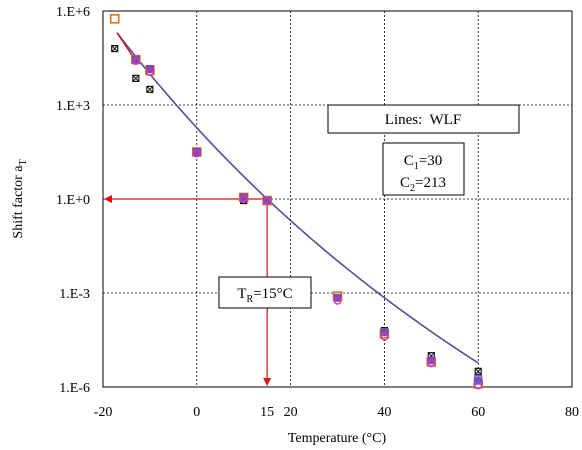 The width and height of the screenshot is (582, 450). What do you see at coordinates (23, 162) in the screenshot?
I see `y-axis-title-sub: T` at bounding box center [23, 162].